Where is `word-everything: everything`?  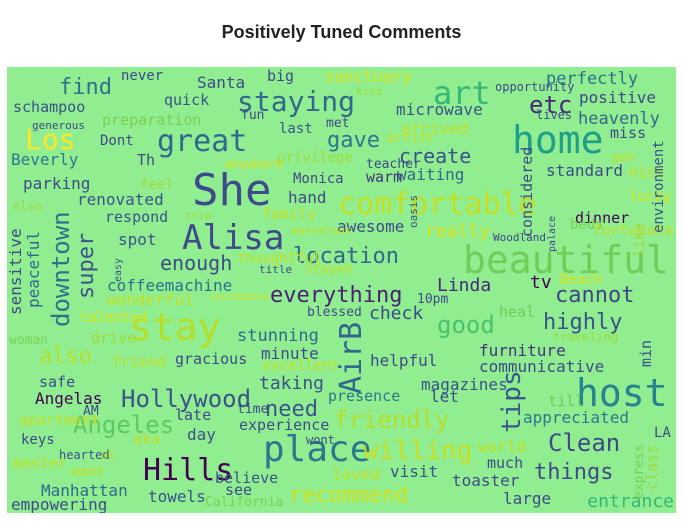 word-everything: everything is located at coordinates (336, 295).